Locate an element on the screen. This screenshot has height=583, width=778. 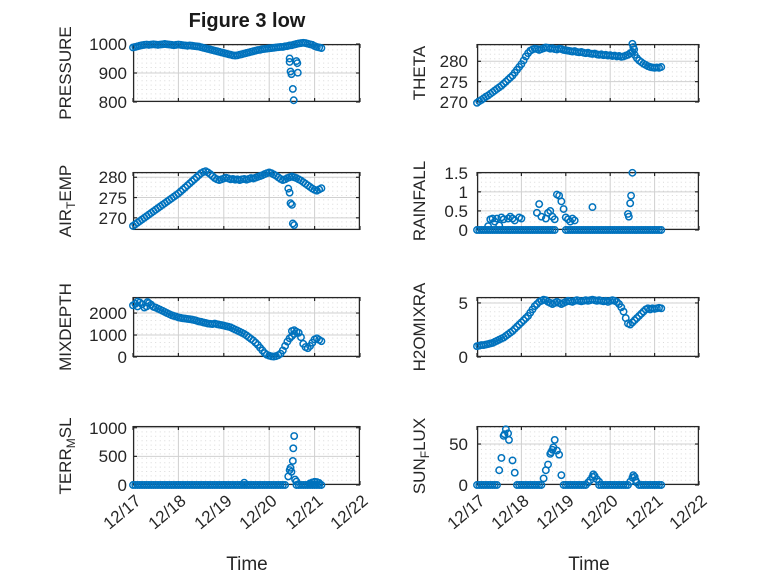
y-tick-label: 500 is located at coordinates (112, 457).